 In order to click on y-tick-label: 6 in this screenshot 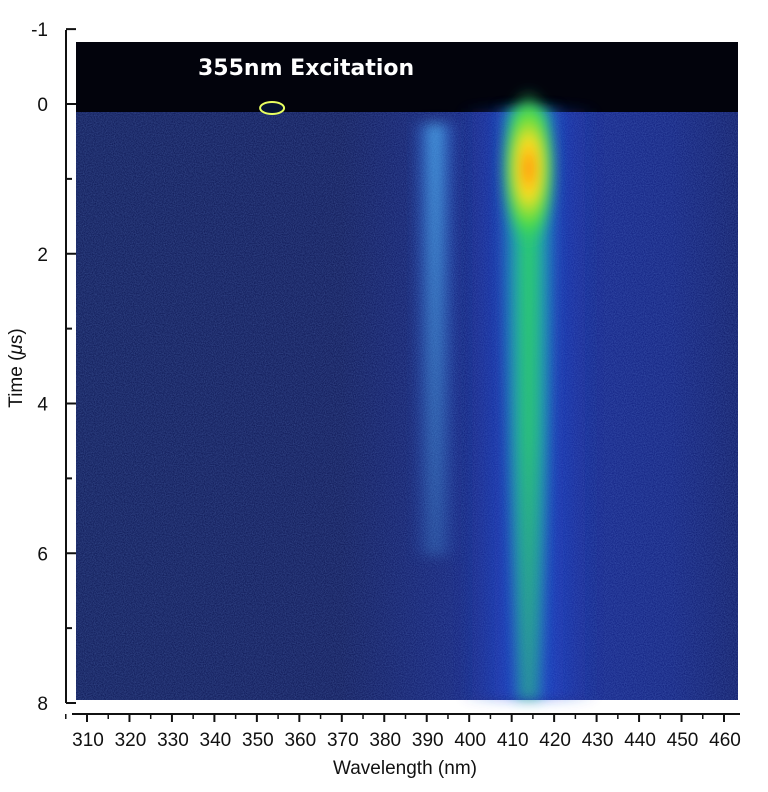, I will do `click(42, 554)`.